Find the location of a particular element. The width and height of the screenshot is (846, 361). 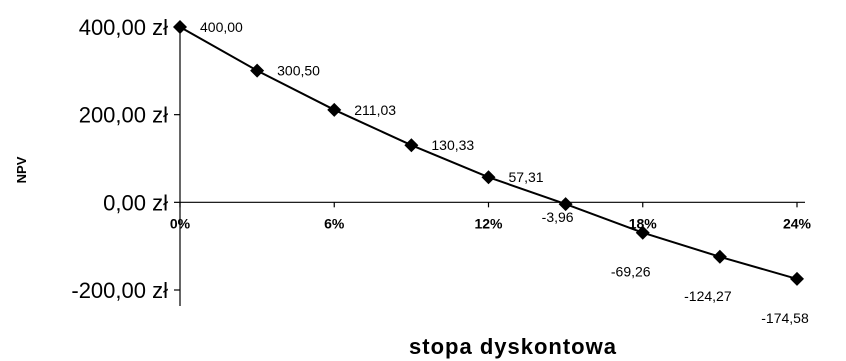

x-tick-label: 6% is located at coordinates (334, 223).